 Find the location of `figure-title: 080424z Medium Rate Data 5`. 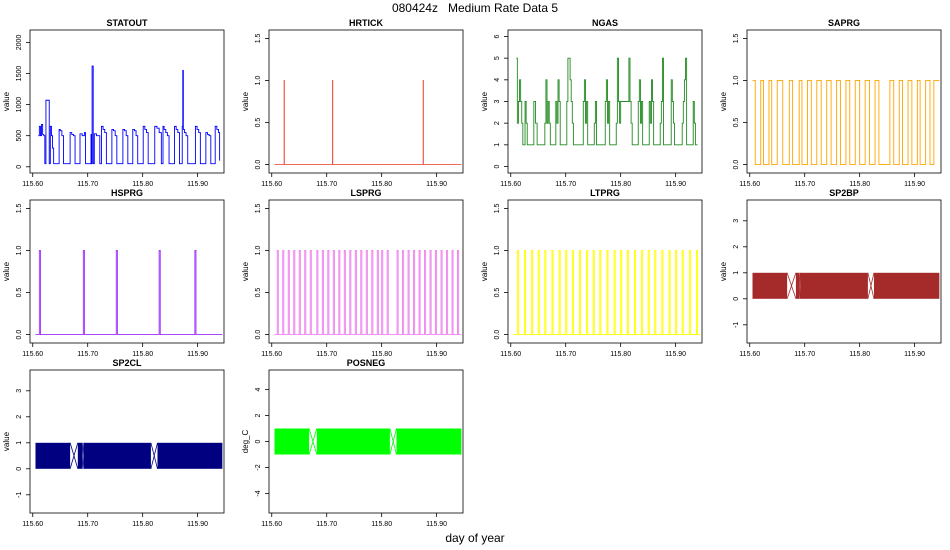

figure-title: 080424z Medium Rate Data 5 is located at coordinates (475, 8).